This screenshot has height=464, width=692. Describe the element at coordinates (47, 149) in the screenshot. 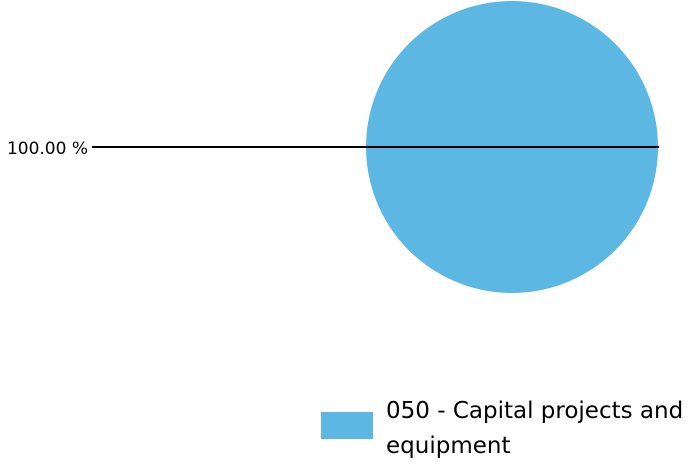

I see `data-label-050-capital-projects: 100.00 %` at that location.